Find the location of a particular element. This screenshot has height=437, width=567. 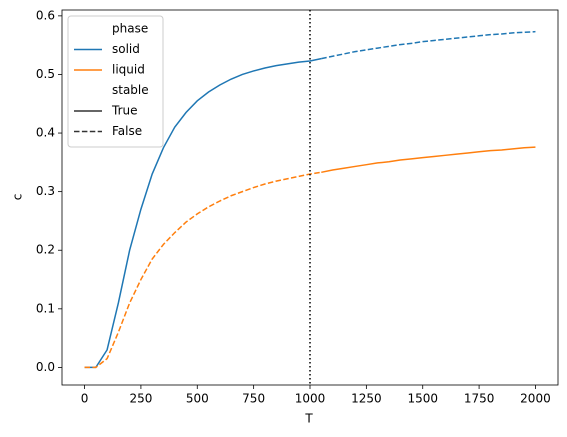

x-tick-label: 250 is located at coordinates (140, 399).